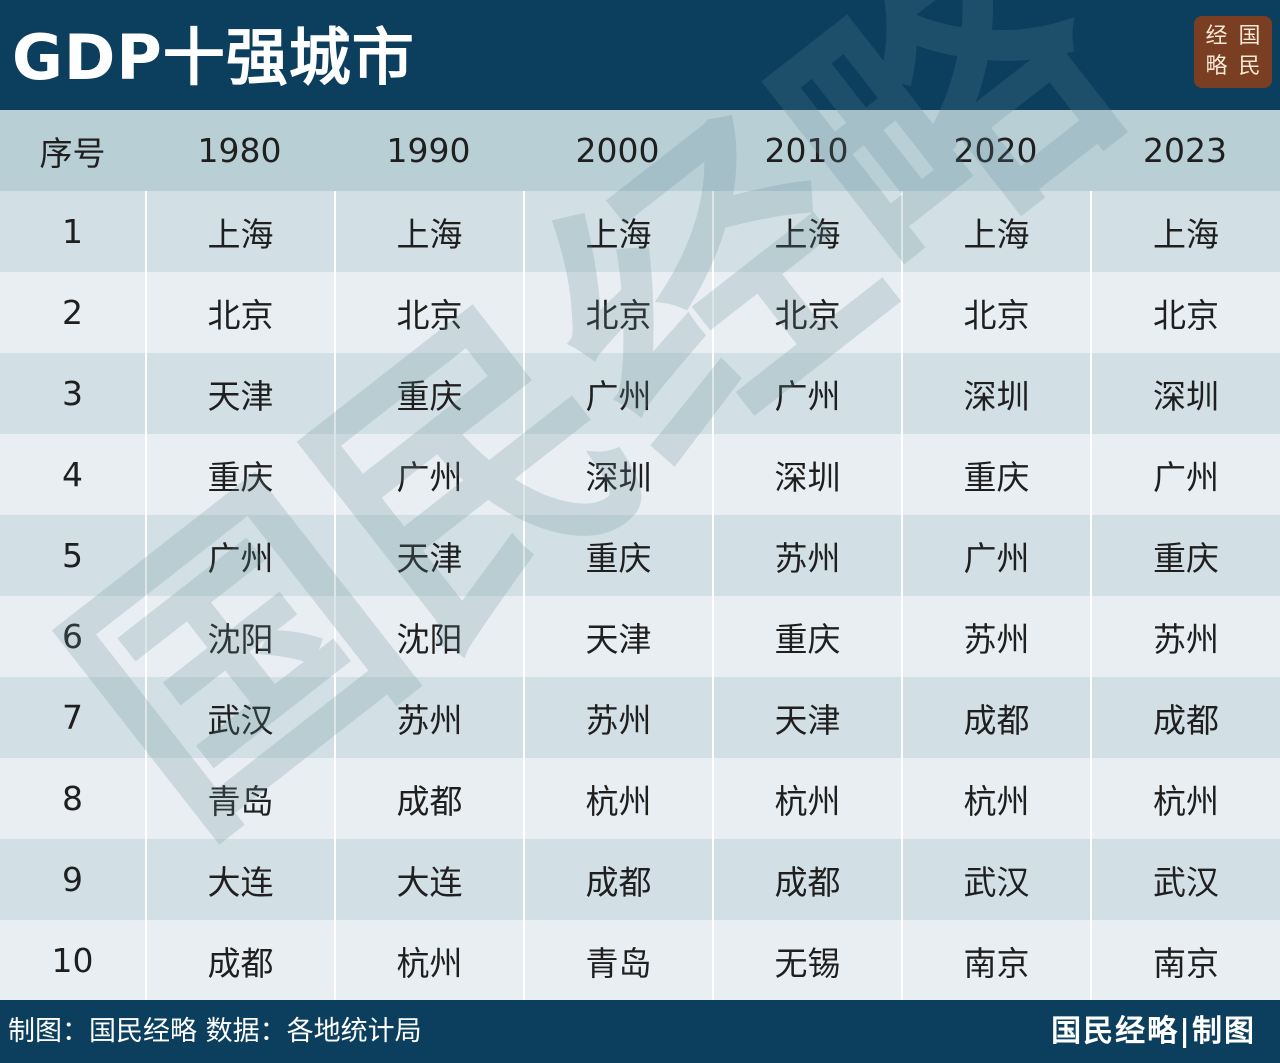  What do you see at coordinates (1249, 36) in the screenshot?
I see `seal-char: 国` at bounding box center [1249, 36].